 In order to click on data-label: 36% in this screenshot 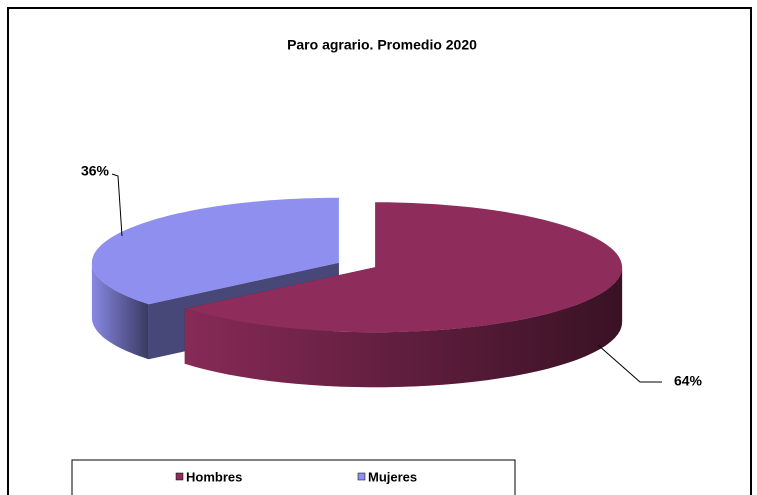, I will do `click(95, 171)`.